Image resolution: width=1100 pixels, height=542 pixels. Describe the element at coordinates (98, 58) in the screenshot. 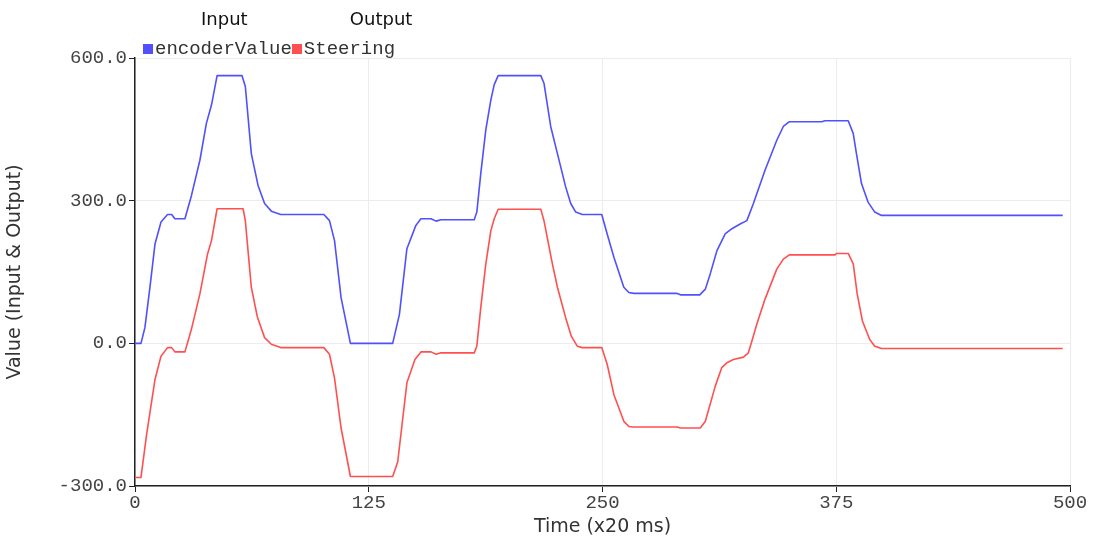

I see `y-tick-label: 600.0` at that location.